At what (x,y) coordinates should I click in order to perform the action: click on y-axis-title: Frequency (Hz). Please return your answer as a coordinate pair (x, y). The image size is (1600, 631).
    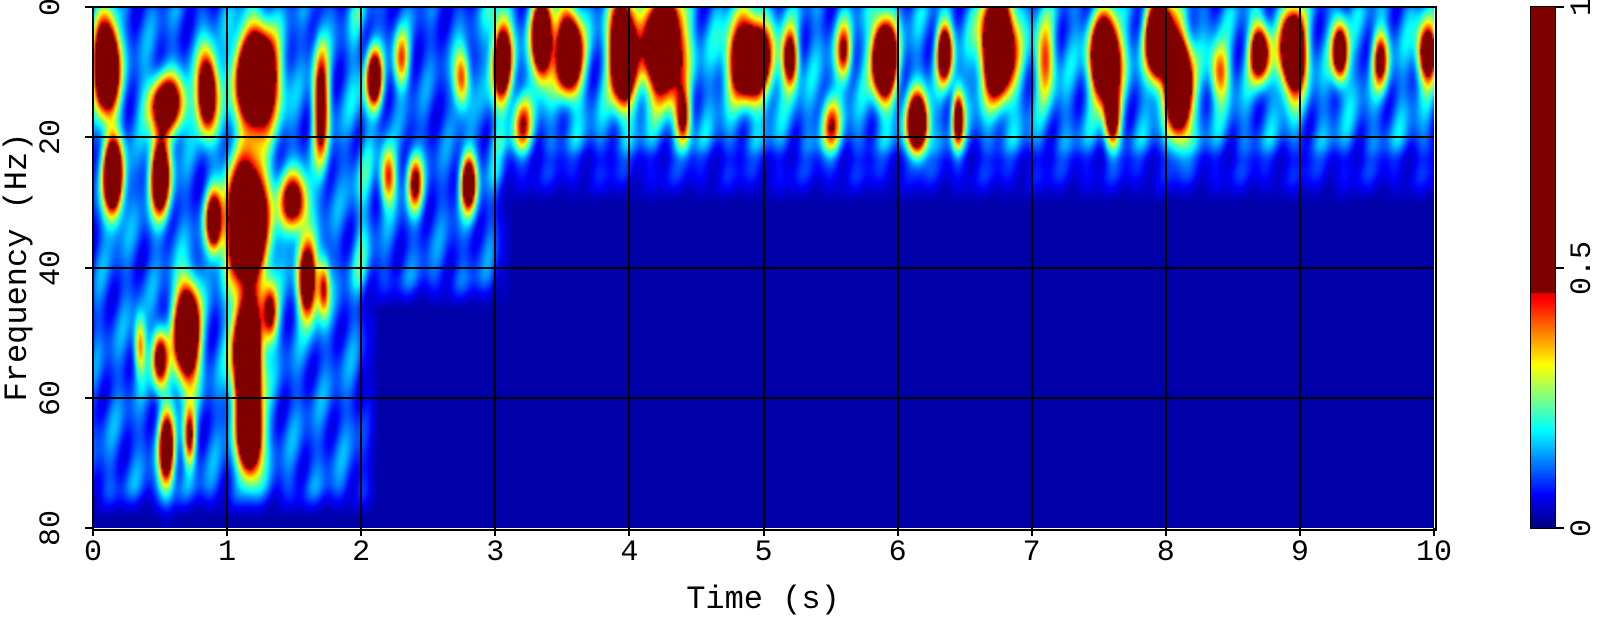
    Looking at the image, I should click on (18, 267).